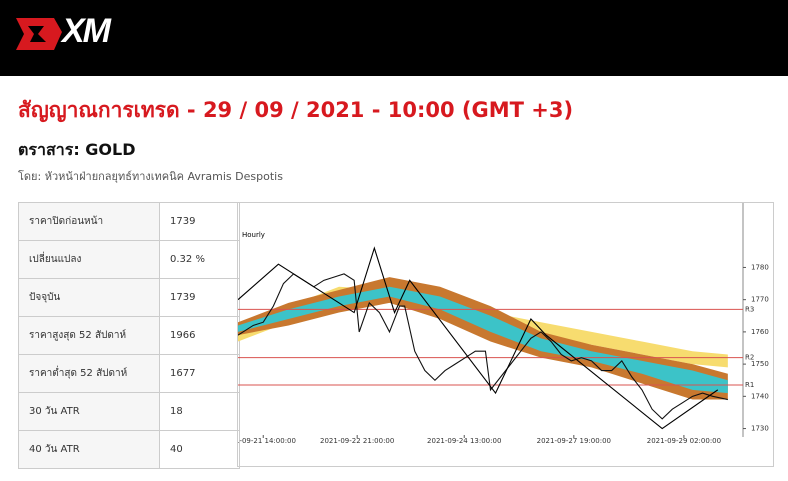 This screenshot has width=788, height=481. I want to click on label-cell: ปัจจุบัน, so click(89, 297).